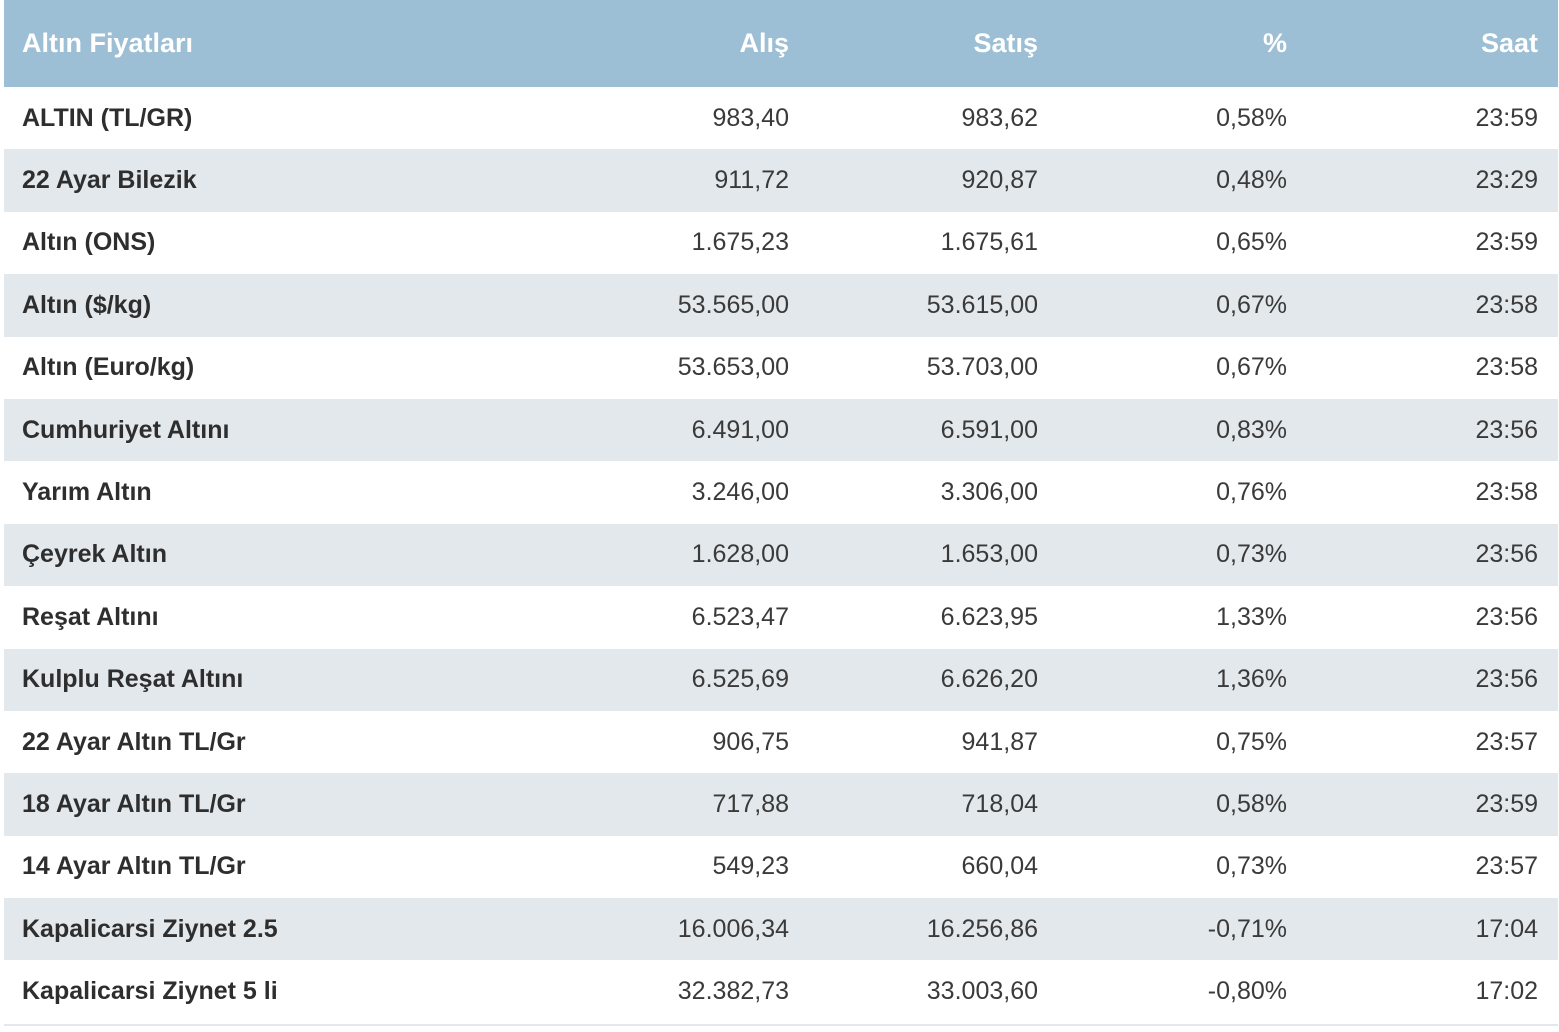 The image size is (1559, 1032). I want to click on row-sell-cell: 16.256,86, so click(982, 928).